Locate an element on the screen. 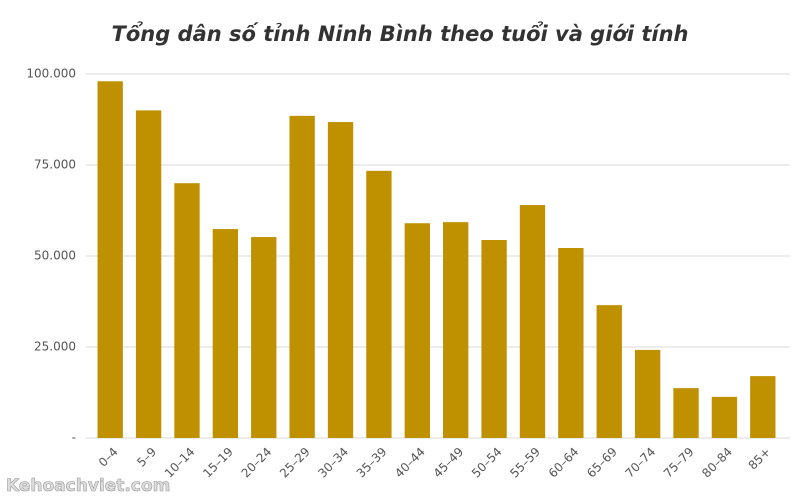 This screenshot has width=800, height=500. y-tick-label: 50.000 is located at coordinates (55, 256).